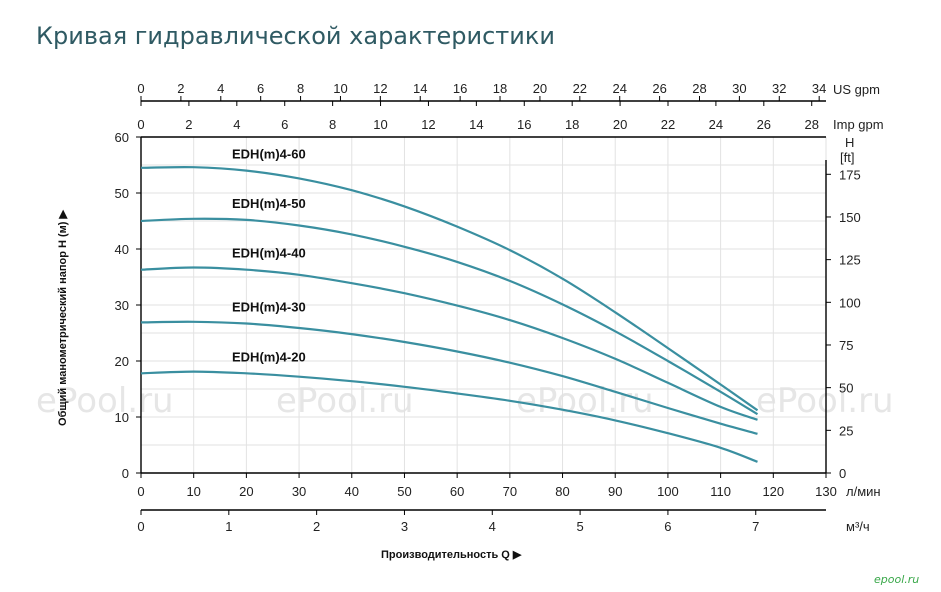 The height and width of the screenshot is (592, 941). Describe the element at coordinates (668, 124) in the screenshot. I see `impgpm-tick-label: 22` at that location.